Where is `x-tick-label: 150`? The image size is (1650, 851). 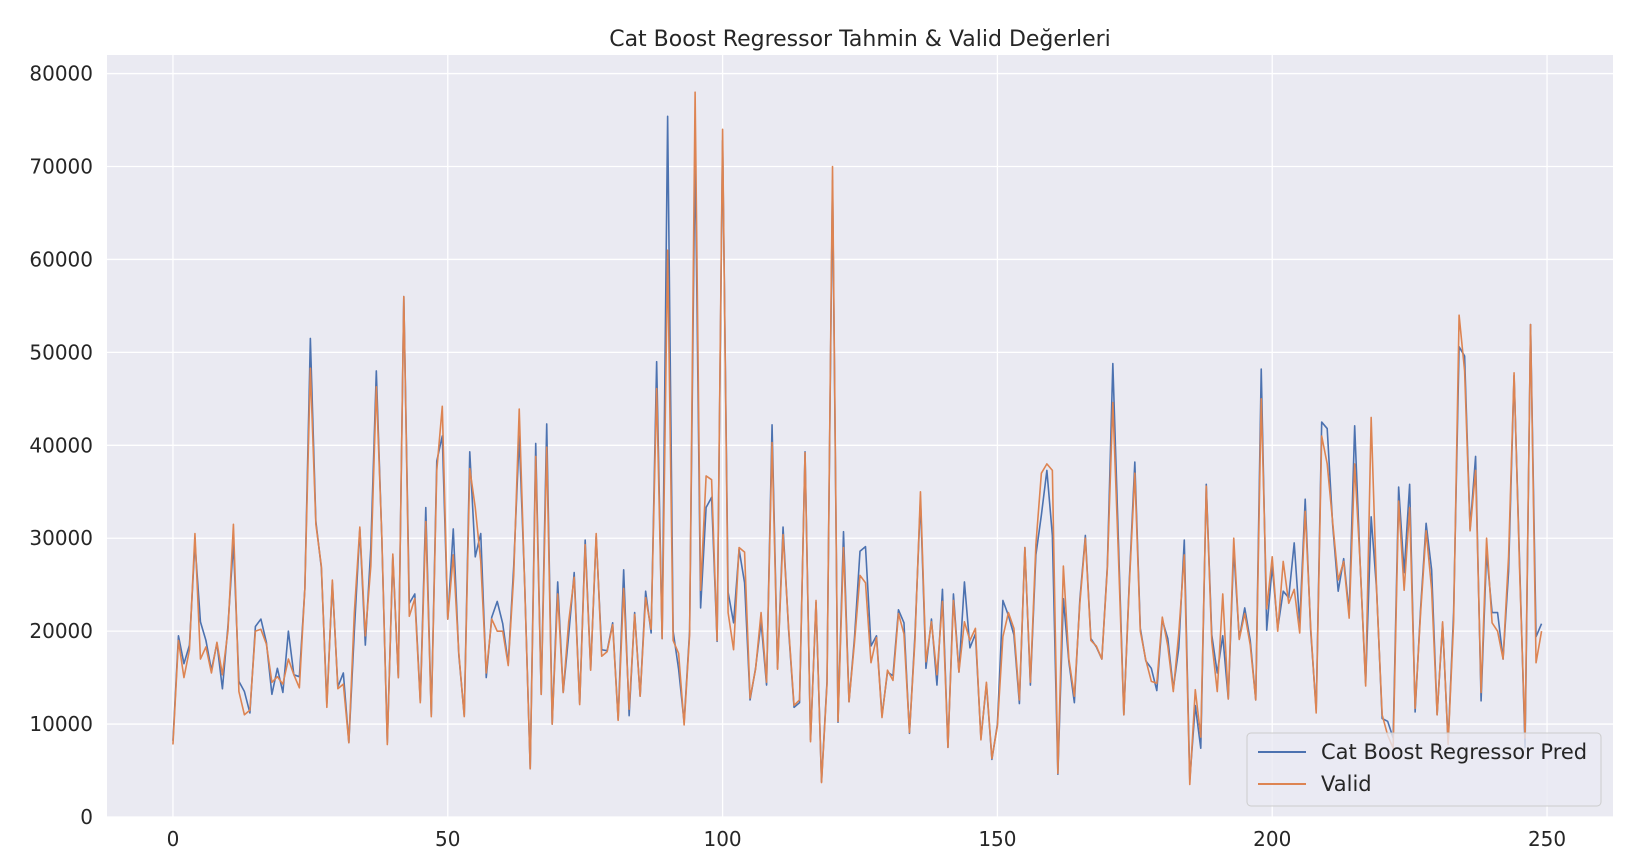 x-tick-label: 150 is located at coordinates (997, 839).